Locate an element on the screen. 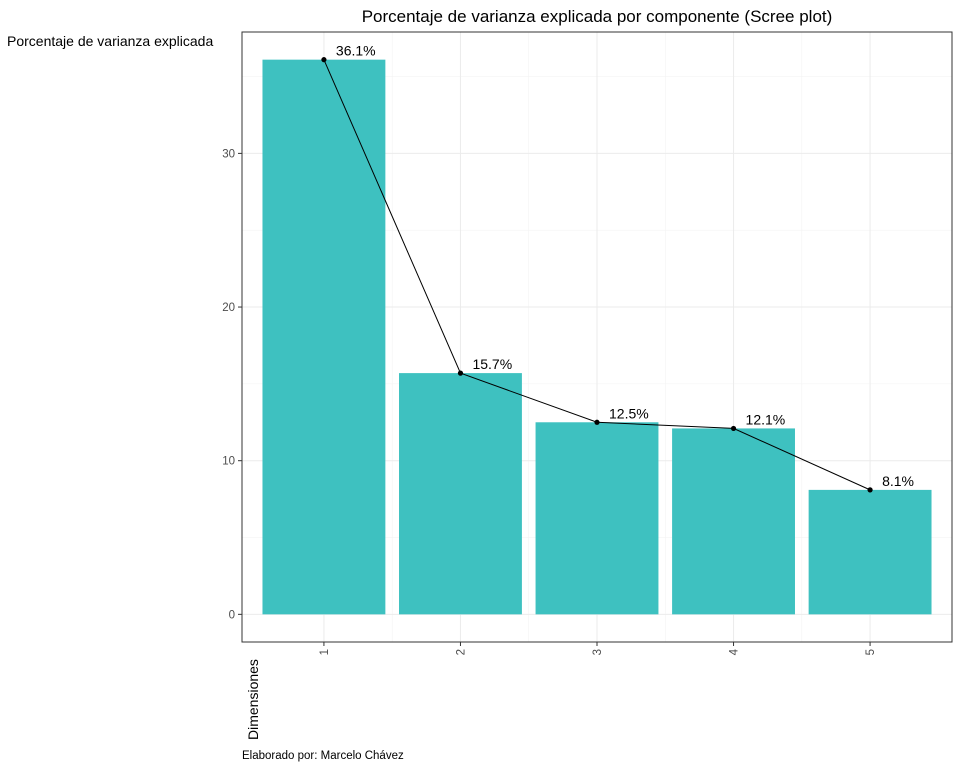 The height and width of the screenshot is (768, 960). y-tick-label: 0 is located at coordinates (232, 615).